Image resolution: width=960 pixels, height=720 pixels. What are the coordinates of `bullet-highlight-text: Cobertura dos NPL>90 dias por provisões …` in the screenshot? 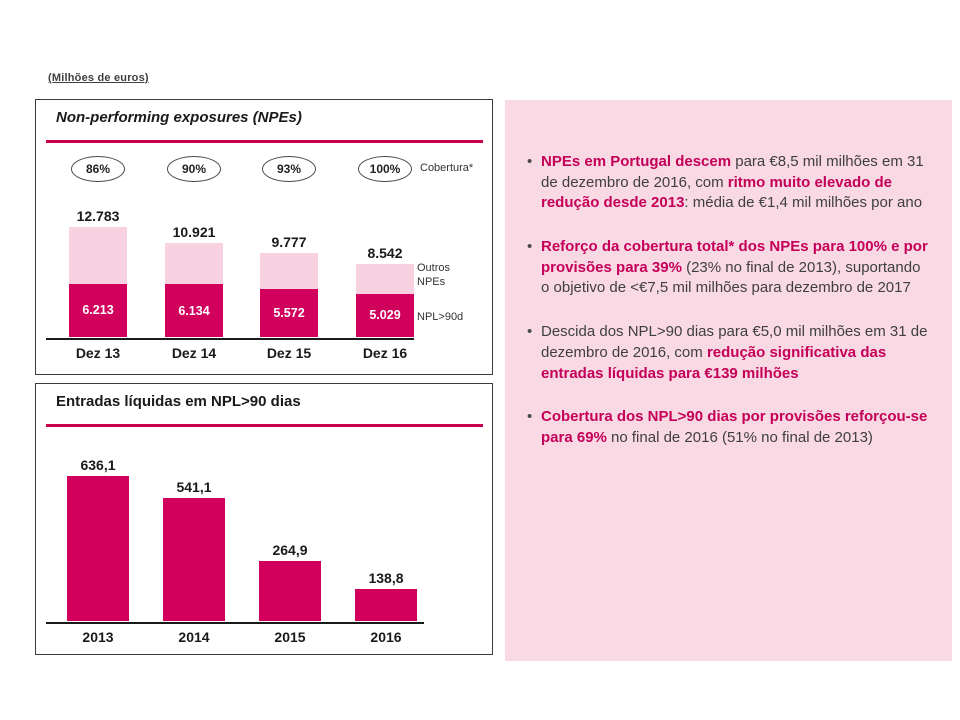 It's located at (734, 427).